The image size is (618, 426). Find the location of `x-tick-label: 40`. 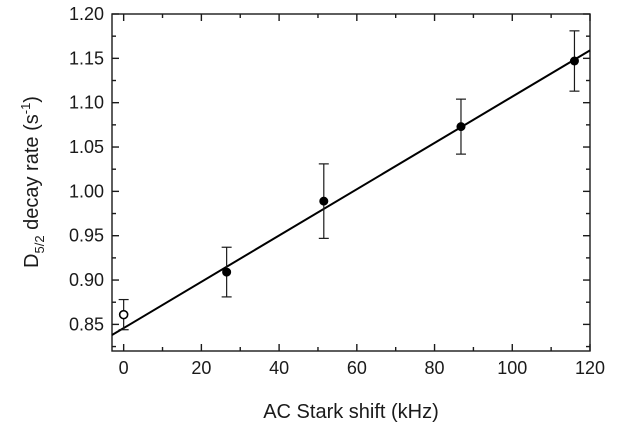

x-tick-label: 40 is located at coordinates (279, 368).